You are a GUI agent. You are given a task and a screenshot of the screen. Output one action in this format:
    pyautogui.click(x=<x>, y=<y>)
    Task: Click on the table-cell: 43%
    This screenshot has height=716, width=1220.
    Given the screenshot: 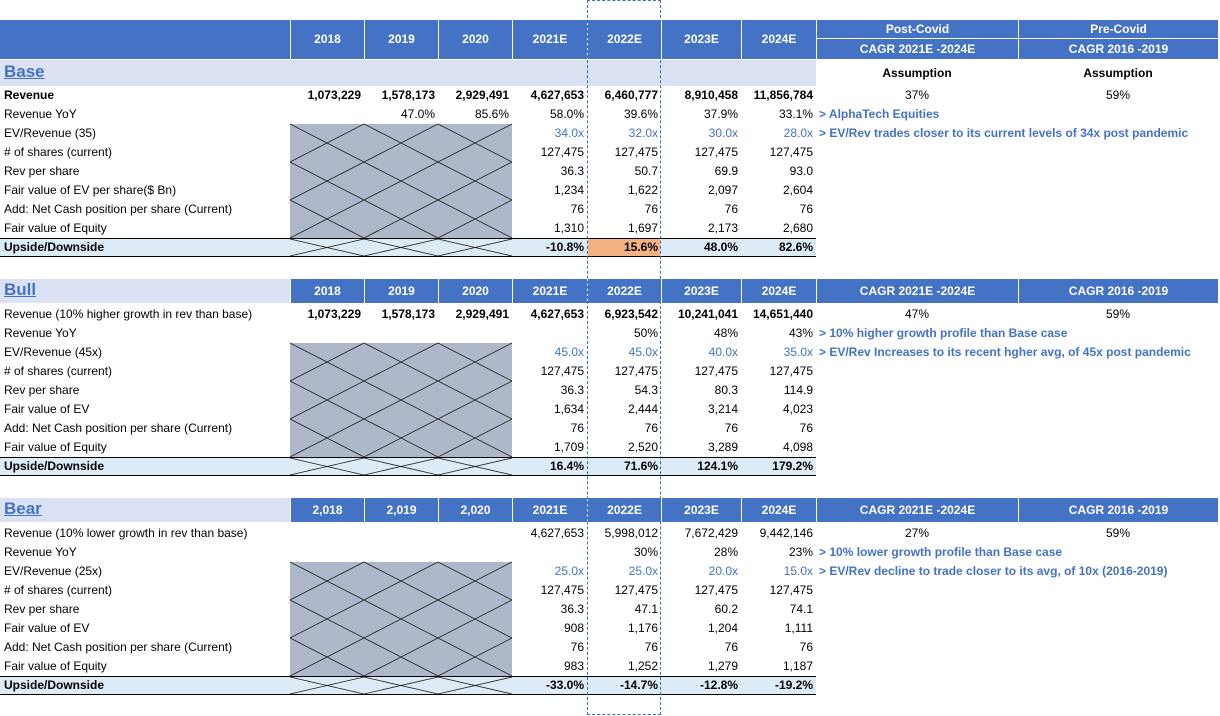 What is the action you would take?
    pyautogui.click(x=800, y=333)
    